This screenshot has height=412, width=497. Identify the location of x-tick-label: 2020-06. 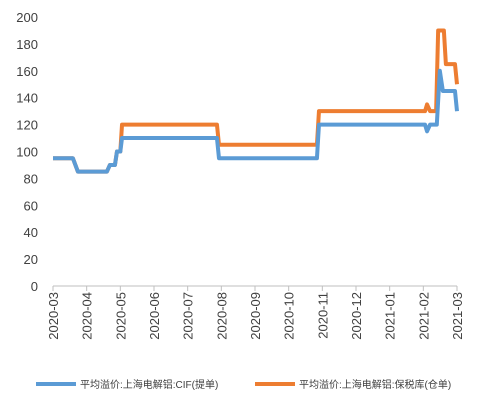
(154, 316).